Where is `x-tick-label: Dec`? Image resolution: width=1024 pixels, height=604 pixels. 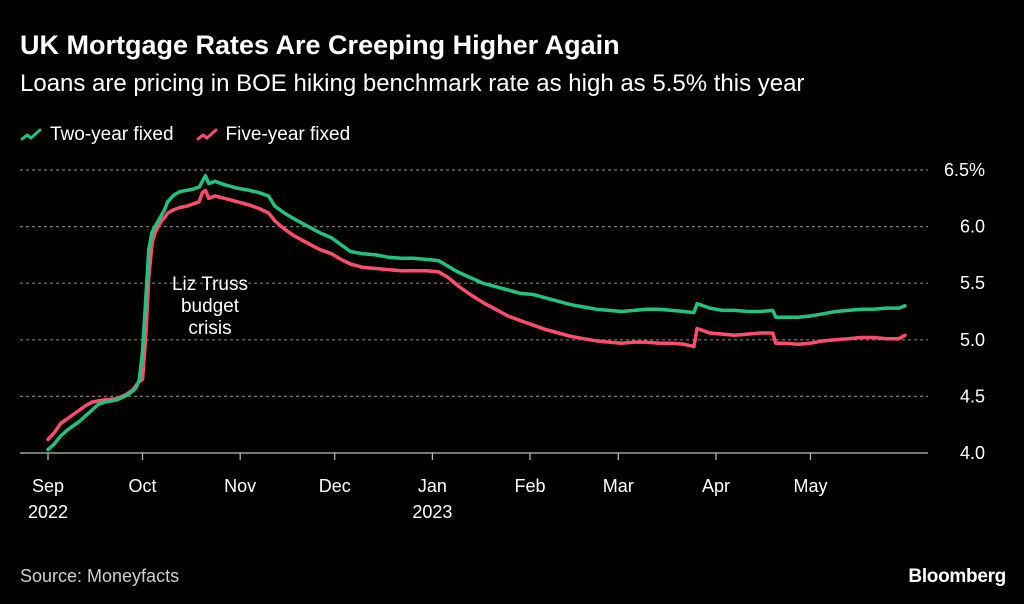 x-tick-label: Dec is located at coordinates (335, 486).